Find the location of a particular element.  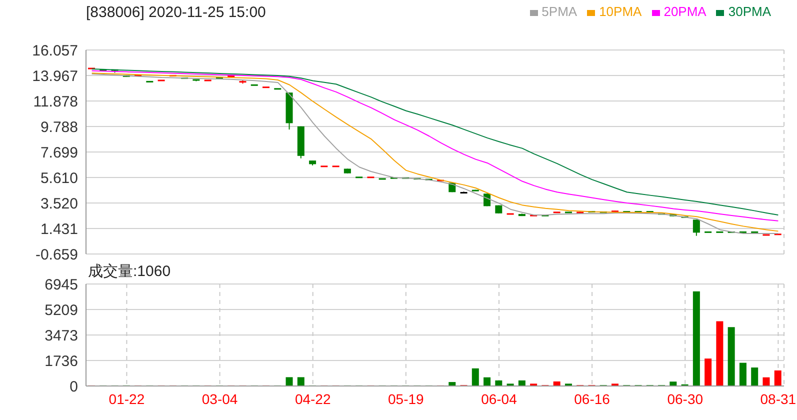

x-tick-label: 06-04 is located at coordinates (499, 398).